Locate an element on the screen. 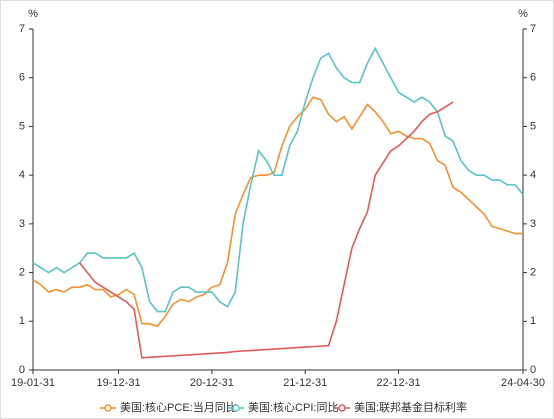 This screenshot has width=554, height=419. x-tick-label: 21-12-31 is located at coordinates (305, 383).